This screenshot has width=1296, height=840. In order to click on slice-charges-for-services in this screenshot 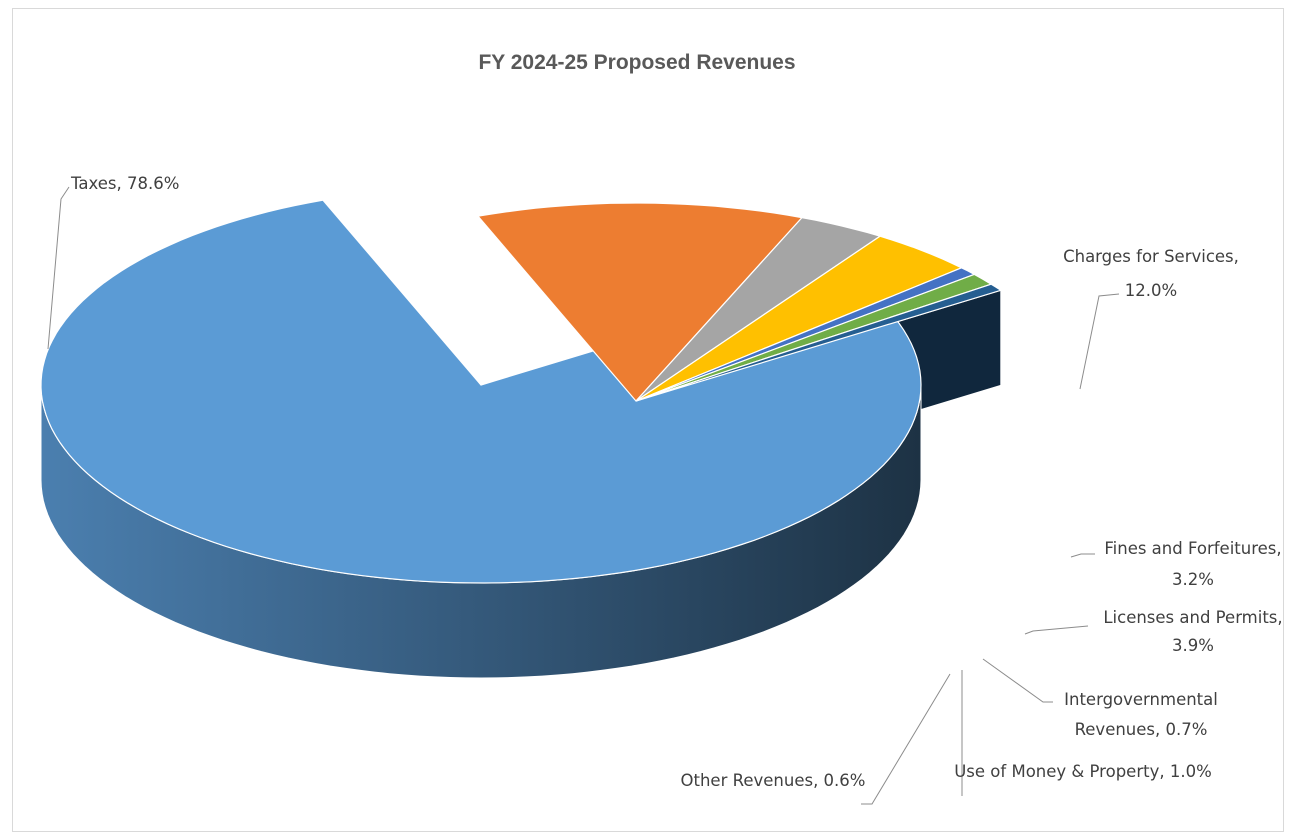, I will do `click(640, 302)`.